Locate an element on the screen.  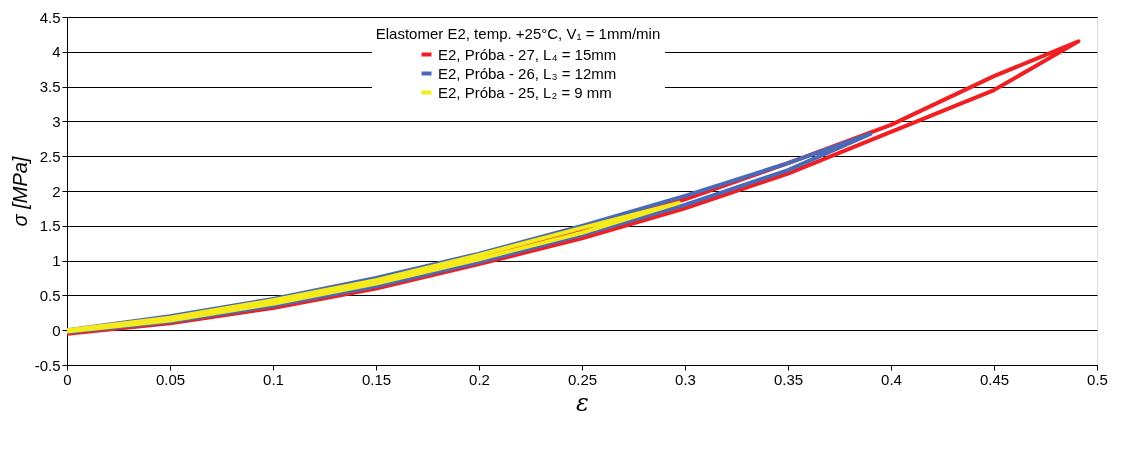
x-axis-title: ε is located at coordinates (582, 402).